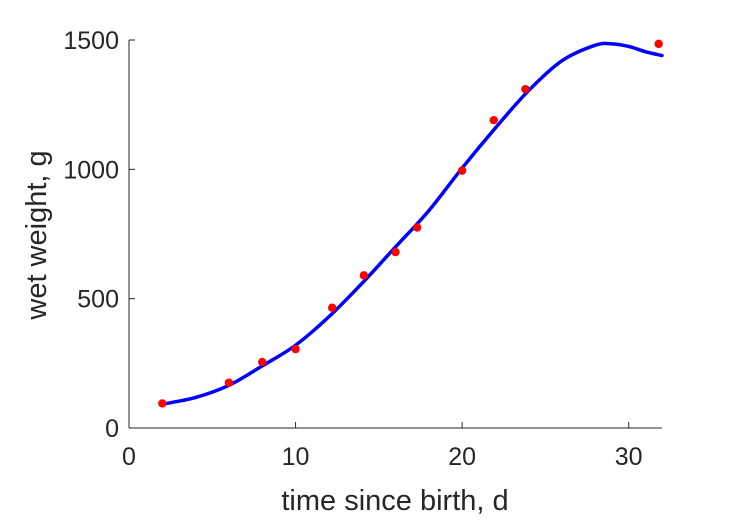 The height and width of the screenshot is (521, 729). Describe the element at coordinates (112, 429) in the screenshot. I see `y-tick-label: 0` at that location.